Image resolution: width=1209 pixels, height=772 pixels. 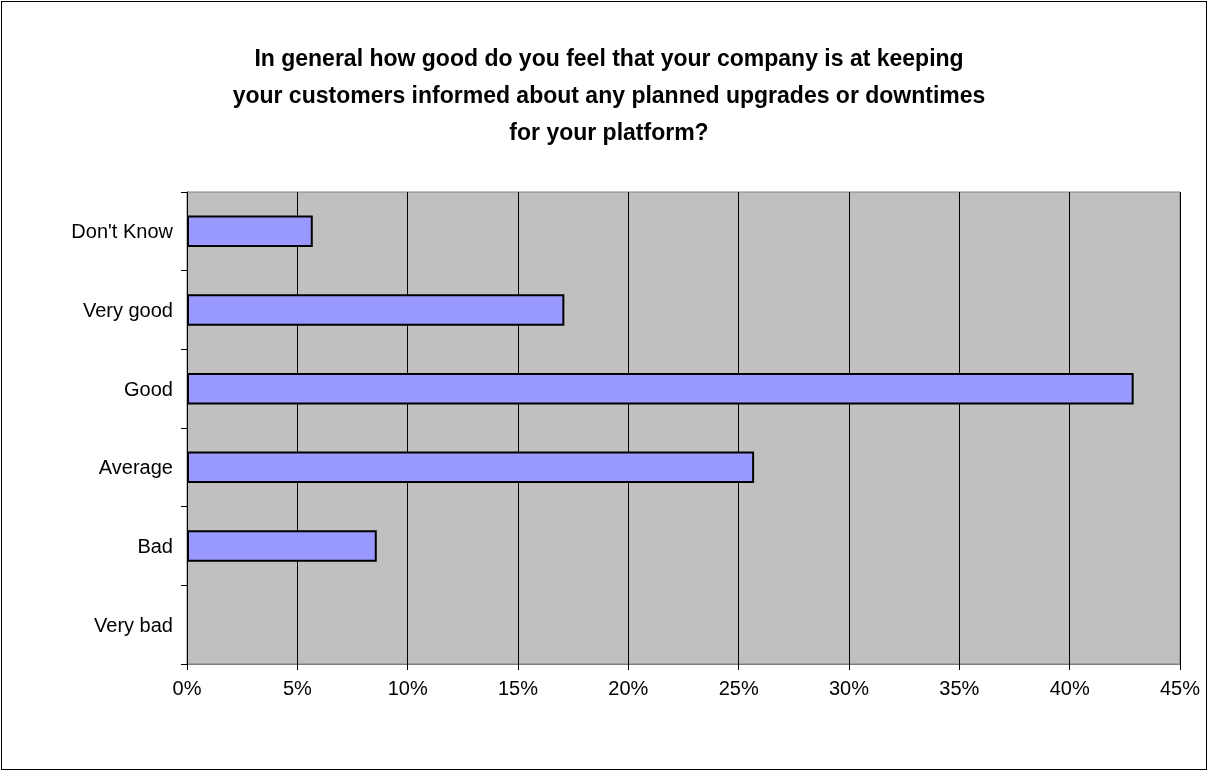 What do you see at coordinates (127, 310) in the screenshot?
I see `y-tick-label: Very good` at bounding box center [127, 310].